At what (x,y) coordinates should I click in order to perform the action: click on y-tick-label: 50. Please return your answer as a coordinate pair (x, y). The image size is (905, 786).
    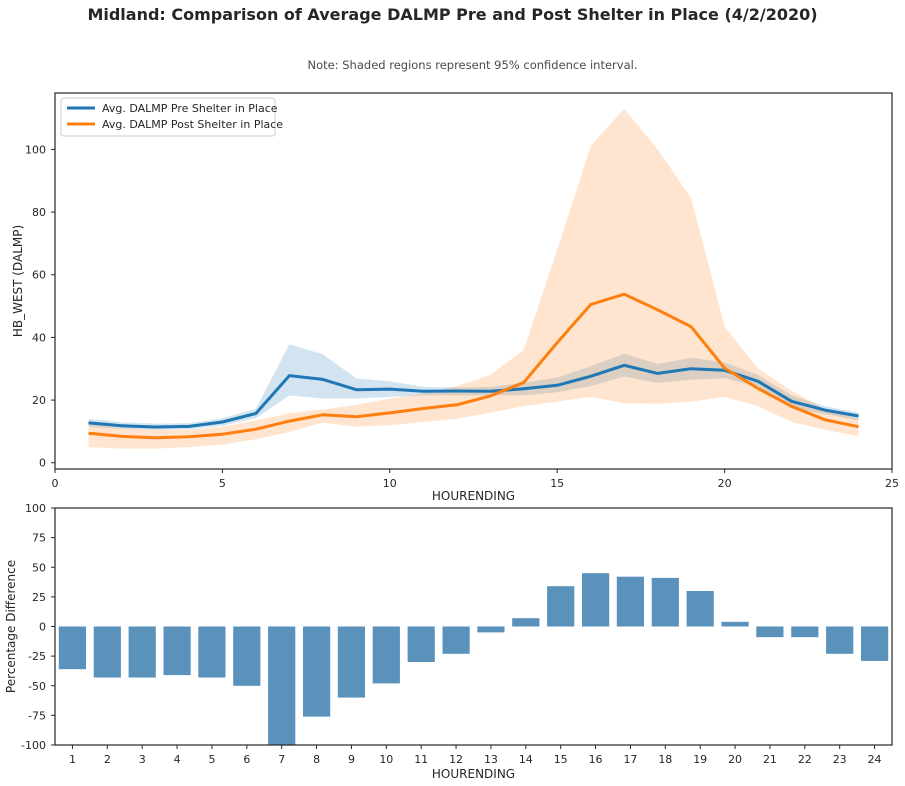
    Looking at the image, I should click on (39, 567).